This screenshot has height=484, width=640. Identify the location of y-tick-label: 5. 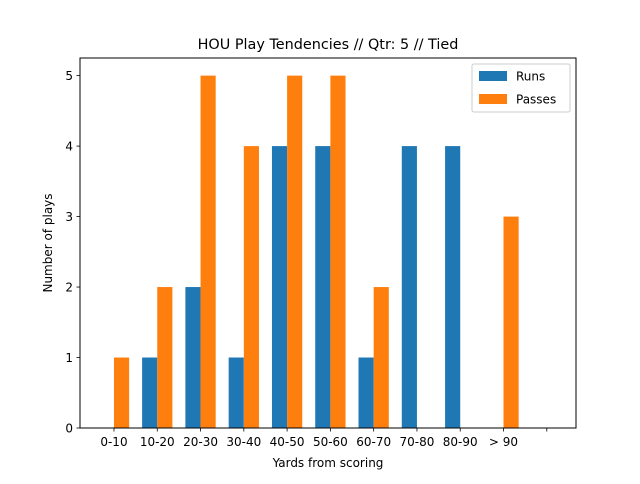
(69, 76).